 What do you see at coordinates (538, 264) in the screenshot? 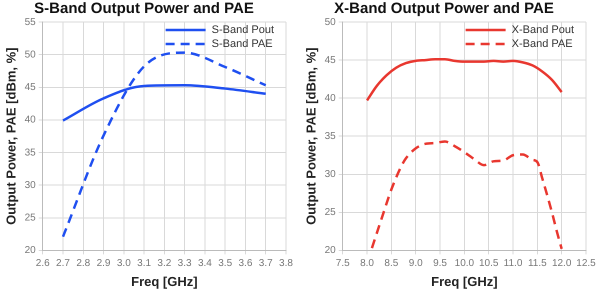
I see `x-tick-label: 11.5` at bounding box center [538, 264].